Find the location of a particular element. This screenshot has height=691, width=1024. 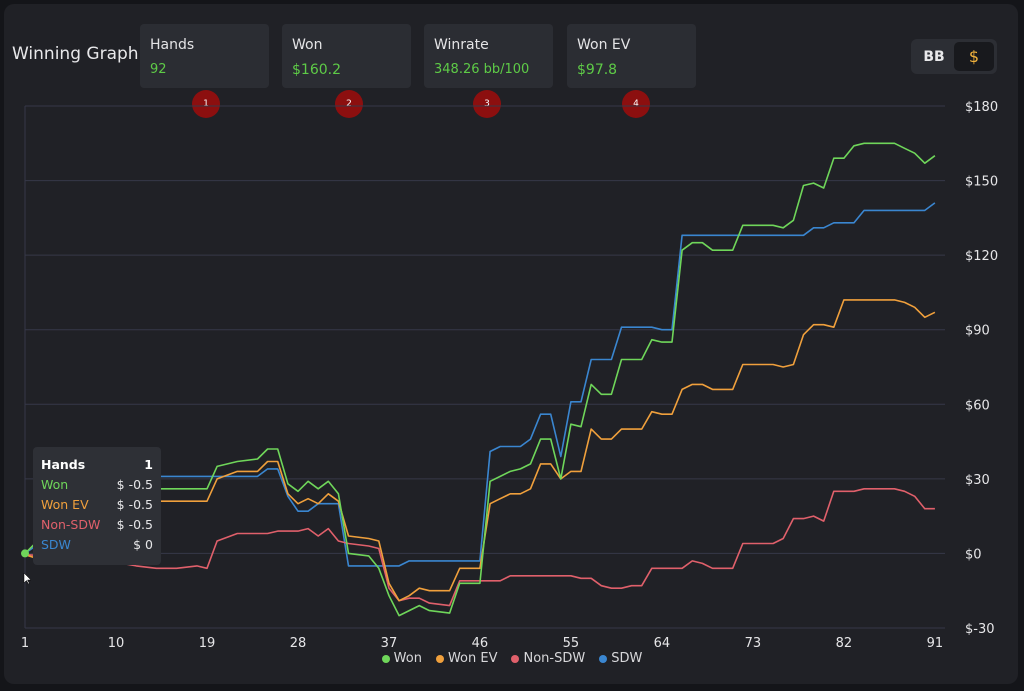

x-tick-label: 10 is located at coordinates (116, 643).